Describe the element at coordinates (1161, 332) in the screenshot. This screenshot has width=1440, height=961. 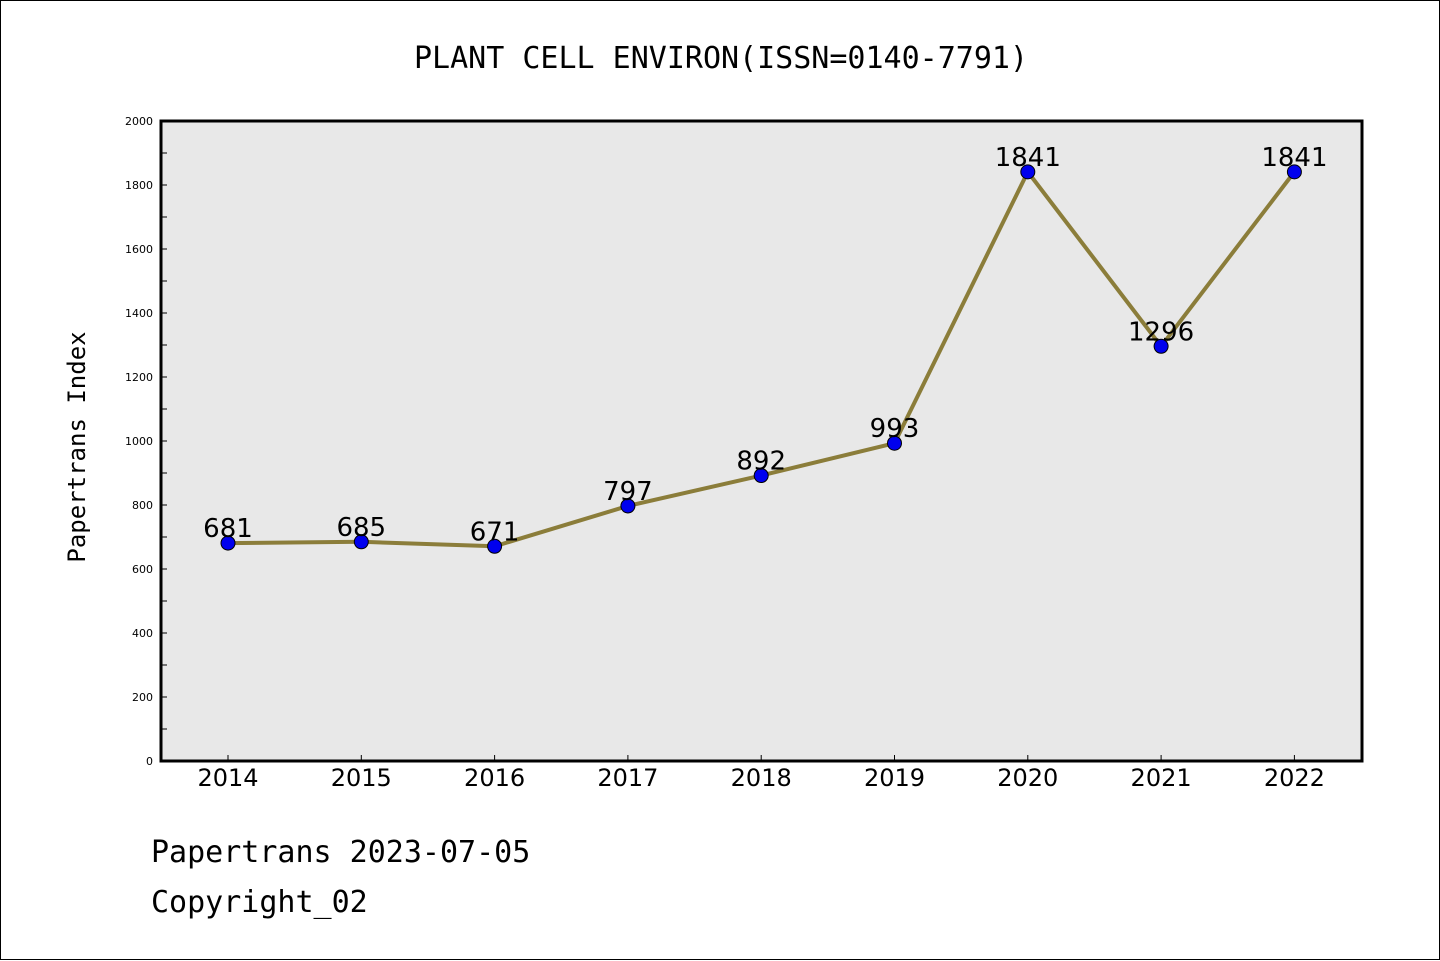
I see `data-label: 1296` at that location.